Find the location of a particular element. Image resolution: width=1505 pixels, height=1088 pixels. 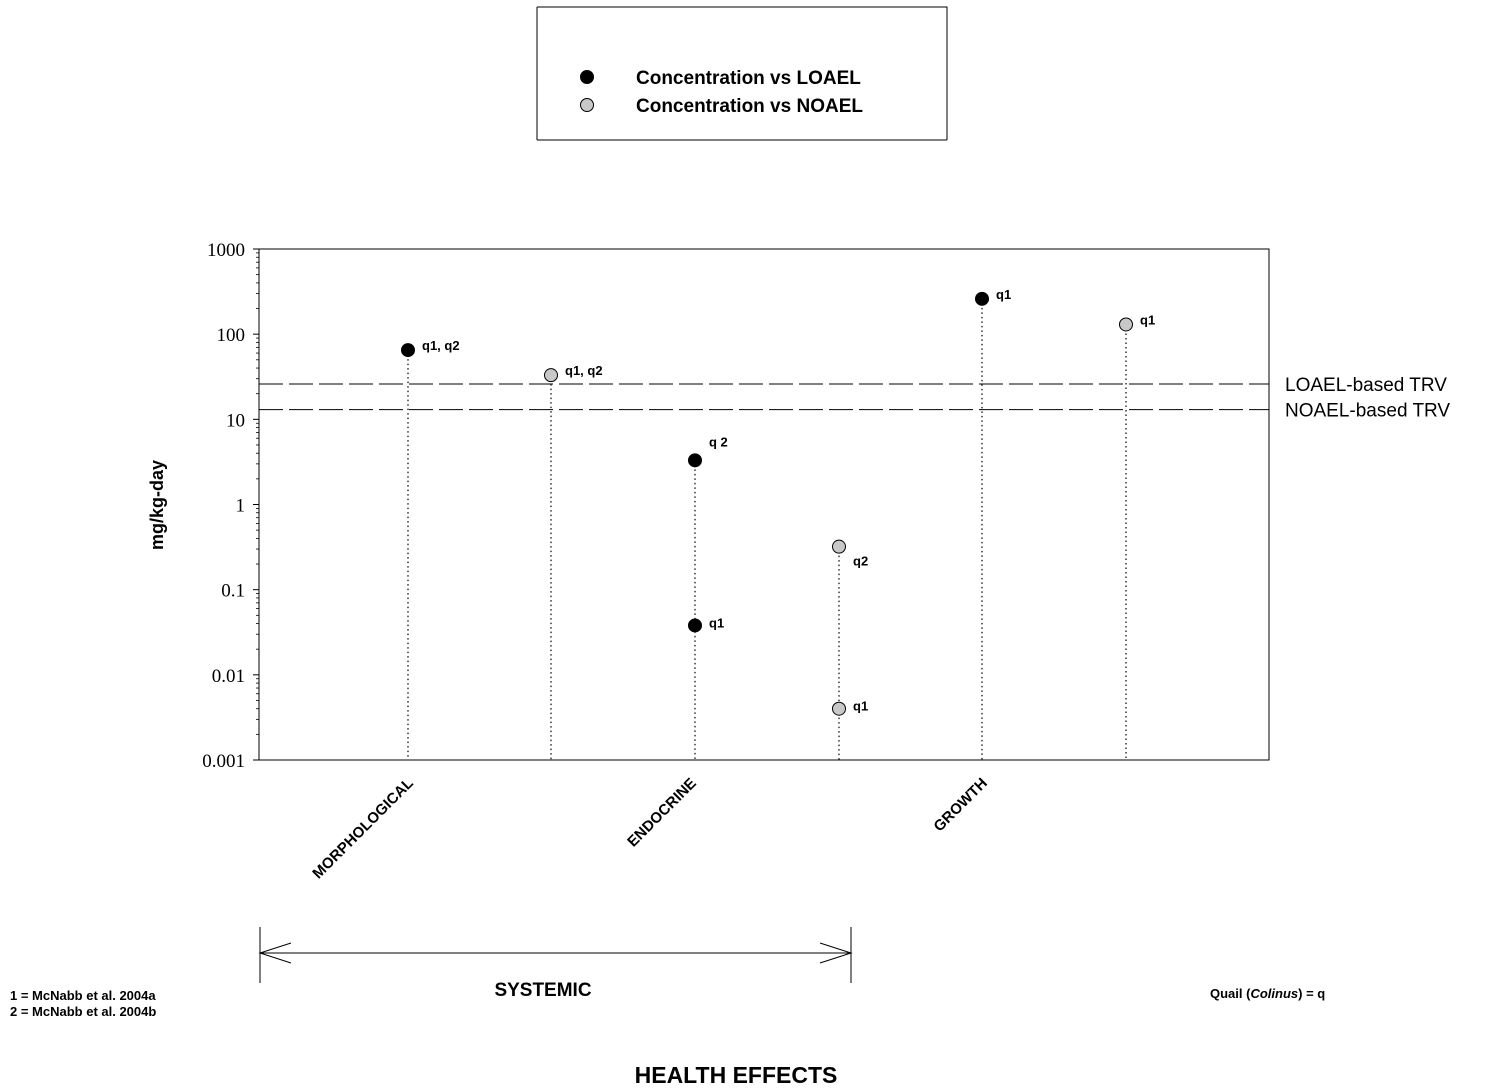

legend-box is located at coordinates (742, 73).